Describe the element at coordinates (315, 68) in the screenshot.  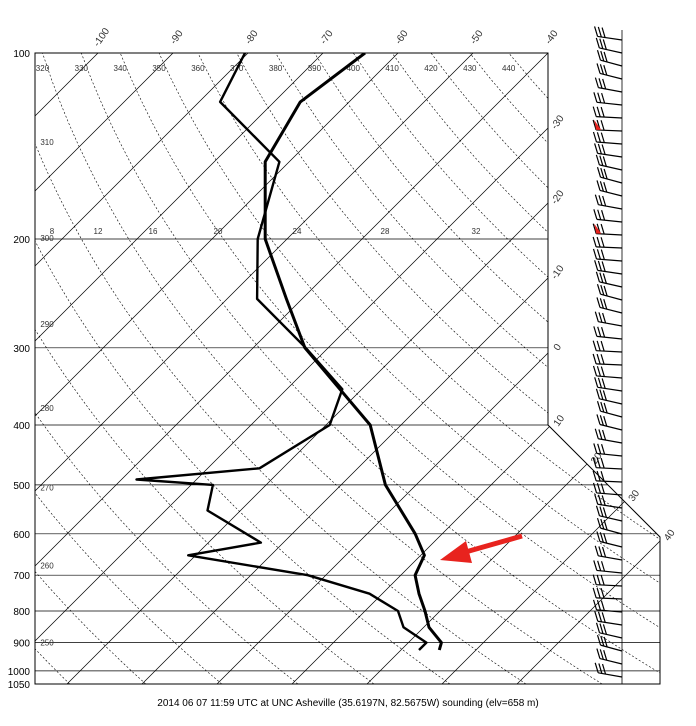
I see `adiabat-label: 390` at that location.